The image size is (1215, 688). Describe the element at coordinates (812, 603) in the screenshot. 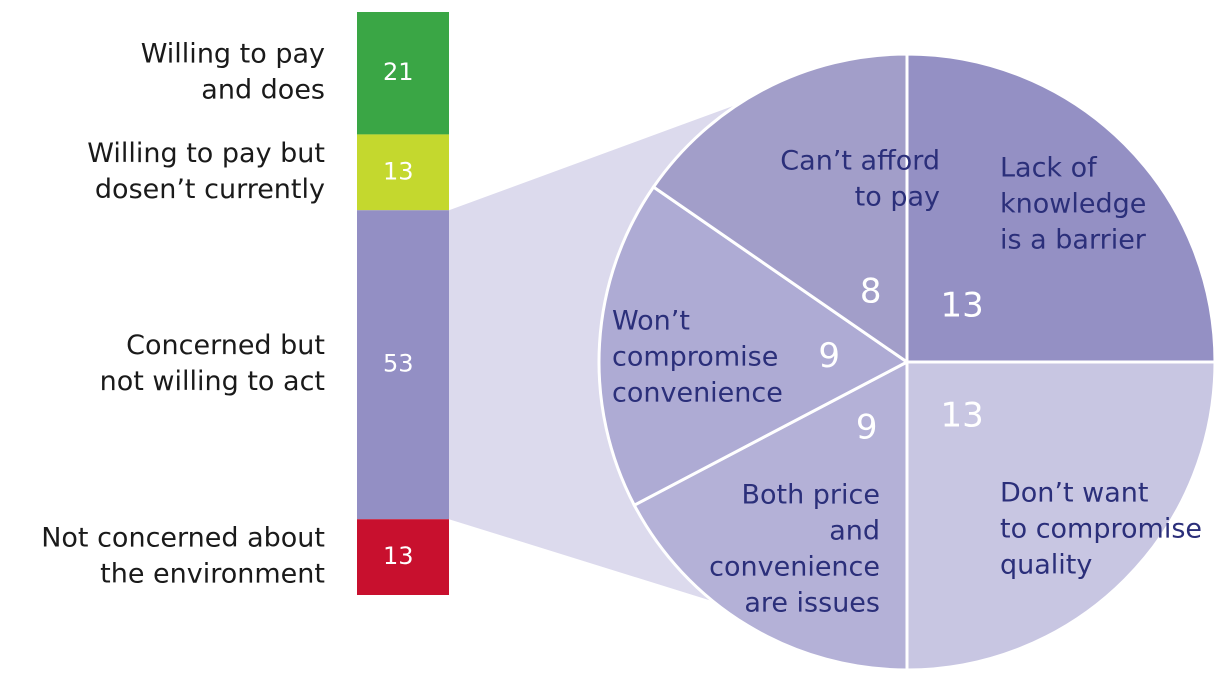

I see `slice-label: are issues` at that location.